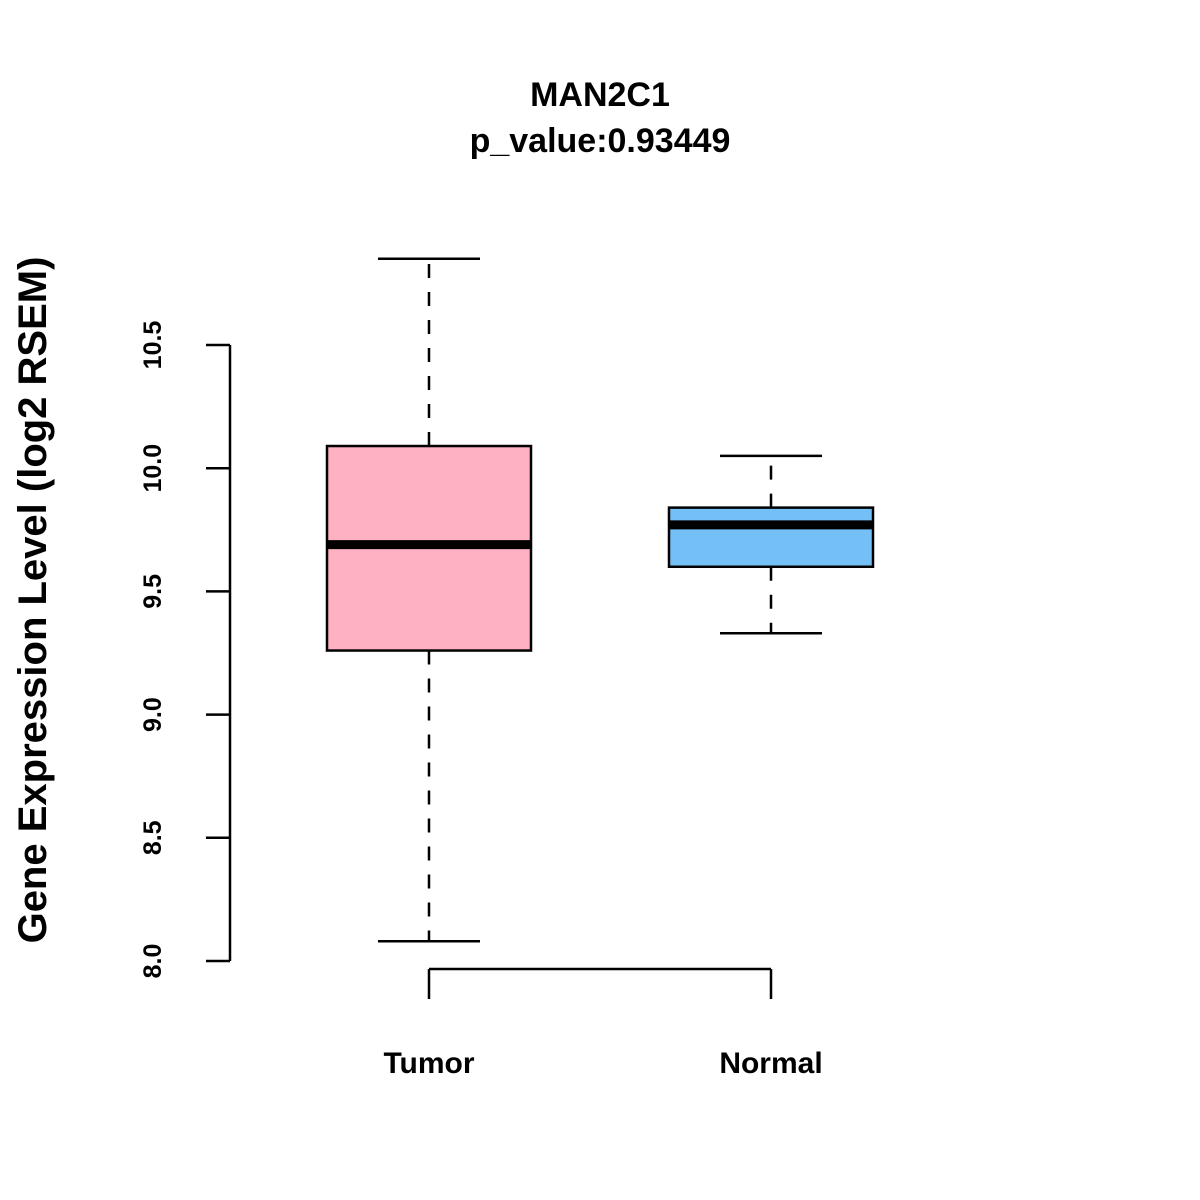  What do you see at coordinates (33, 600) in the screenshot?
I see `y-axis-label: Gene Expression Level (log2 RSEM)` at bounding box center [33, 600].